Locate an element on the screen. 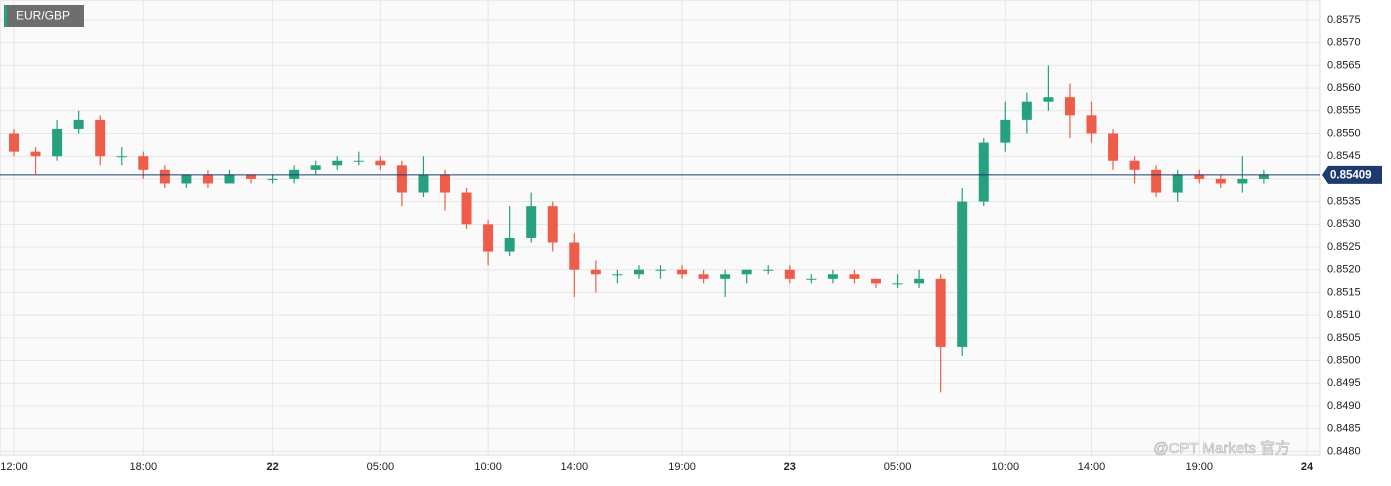  x-tick-label: 23 is located at coordinates (790, 467).